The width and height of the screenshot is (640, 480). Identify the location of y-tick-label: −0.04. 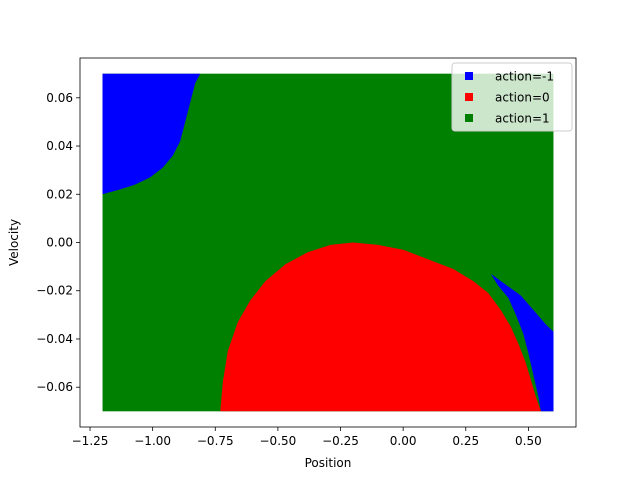
(54, 339).